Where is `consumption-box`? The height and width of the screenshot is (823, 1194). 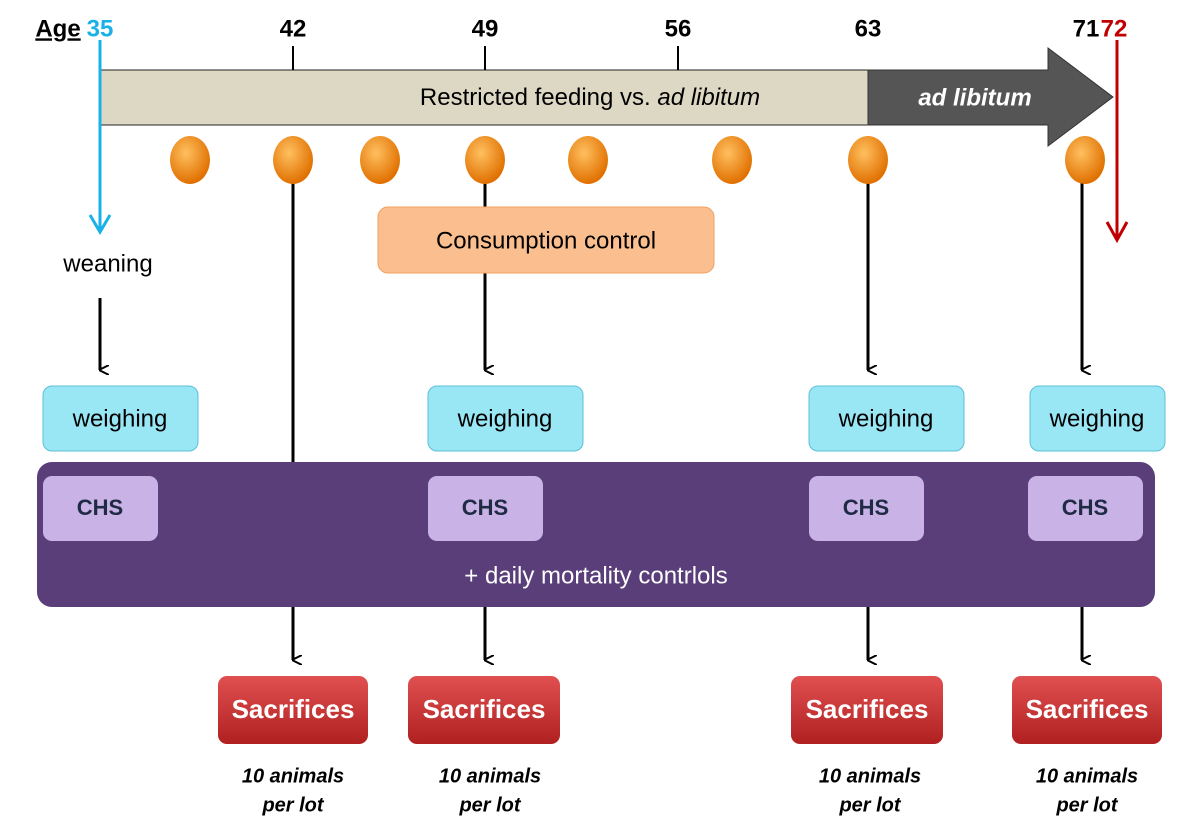
consumption-box is located at coordinates (546, 240).